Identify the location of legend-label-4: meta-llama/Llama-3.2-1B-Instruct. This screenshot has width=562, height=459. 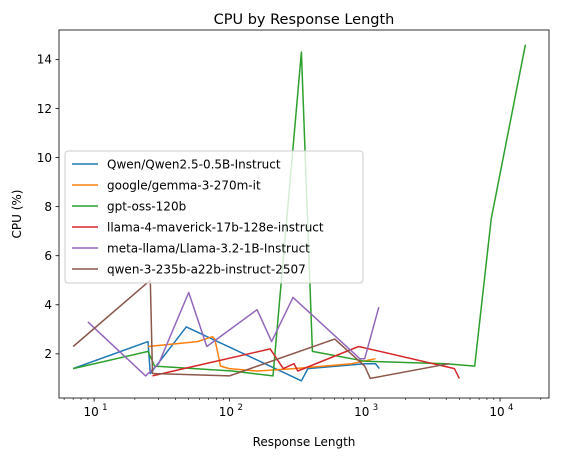
(208, 248).